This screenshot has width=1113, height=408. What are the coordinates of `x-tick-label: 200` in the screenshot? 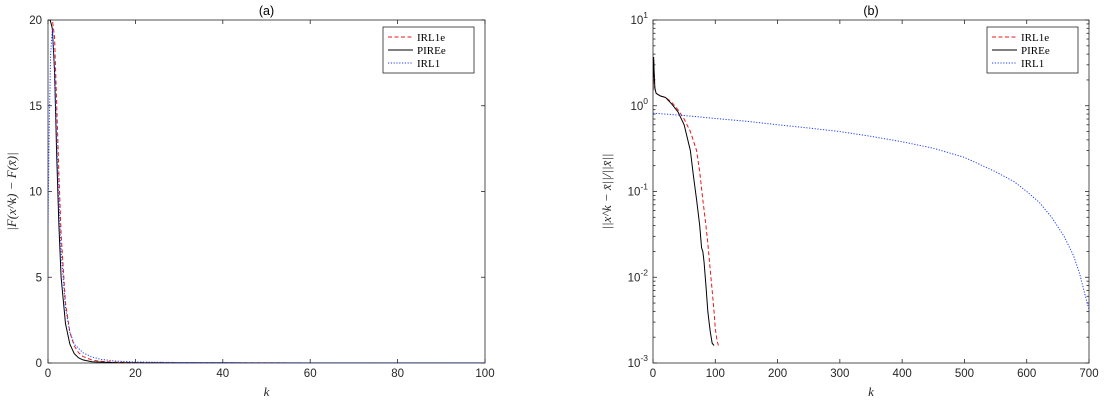 It's located at (777, 374).